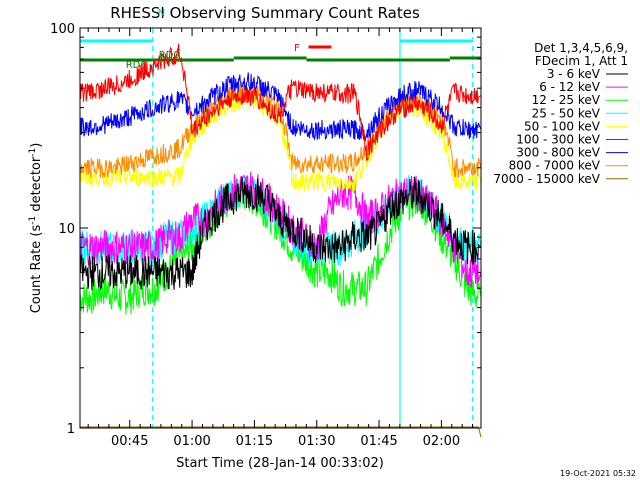 This screenshot has height=480, width=640. I want to click on legend-label: 6 - 12 keV, so click(570, 87).